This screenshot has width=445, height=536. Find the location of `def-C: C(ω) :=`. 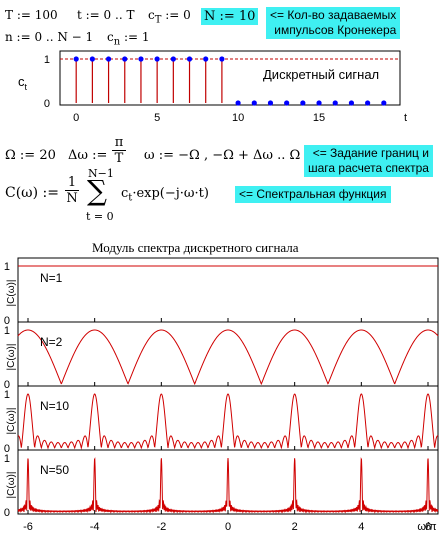

def-C: C(ω) := is located at coordinates (32, 193).